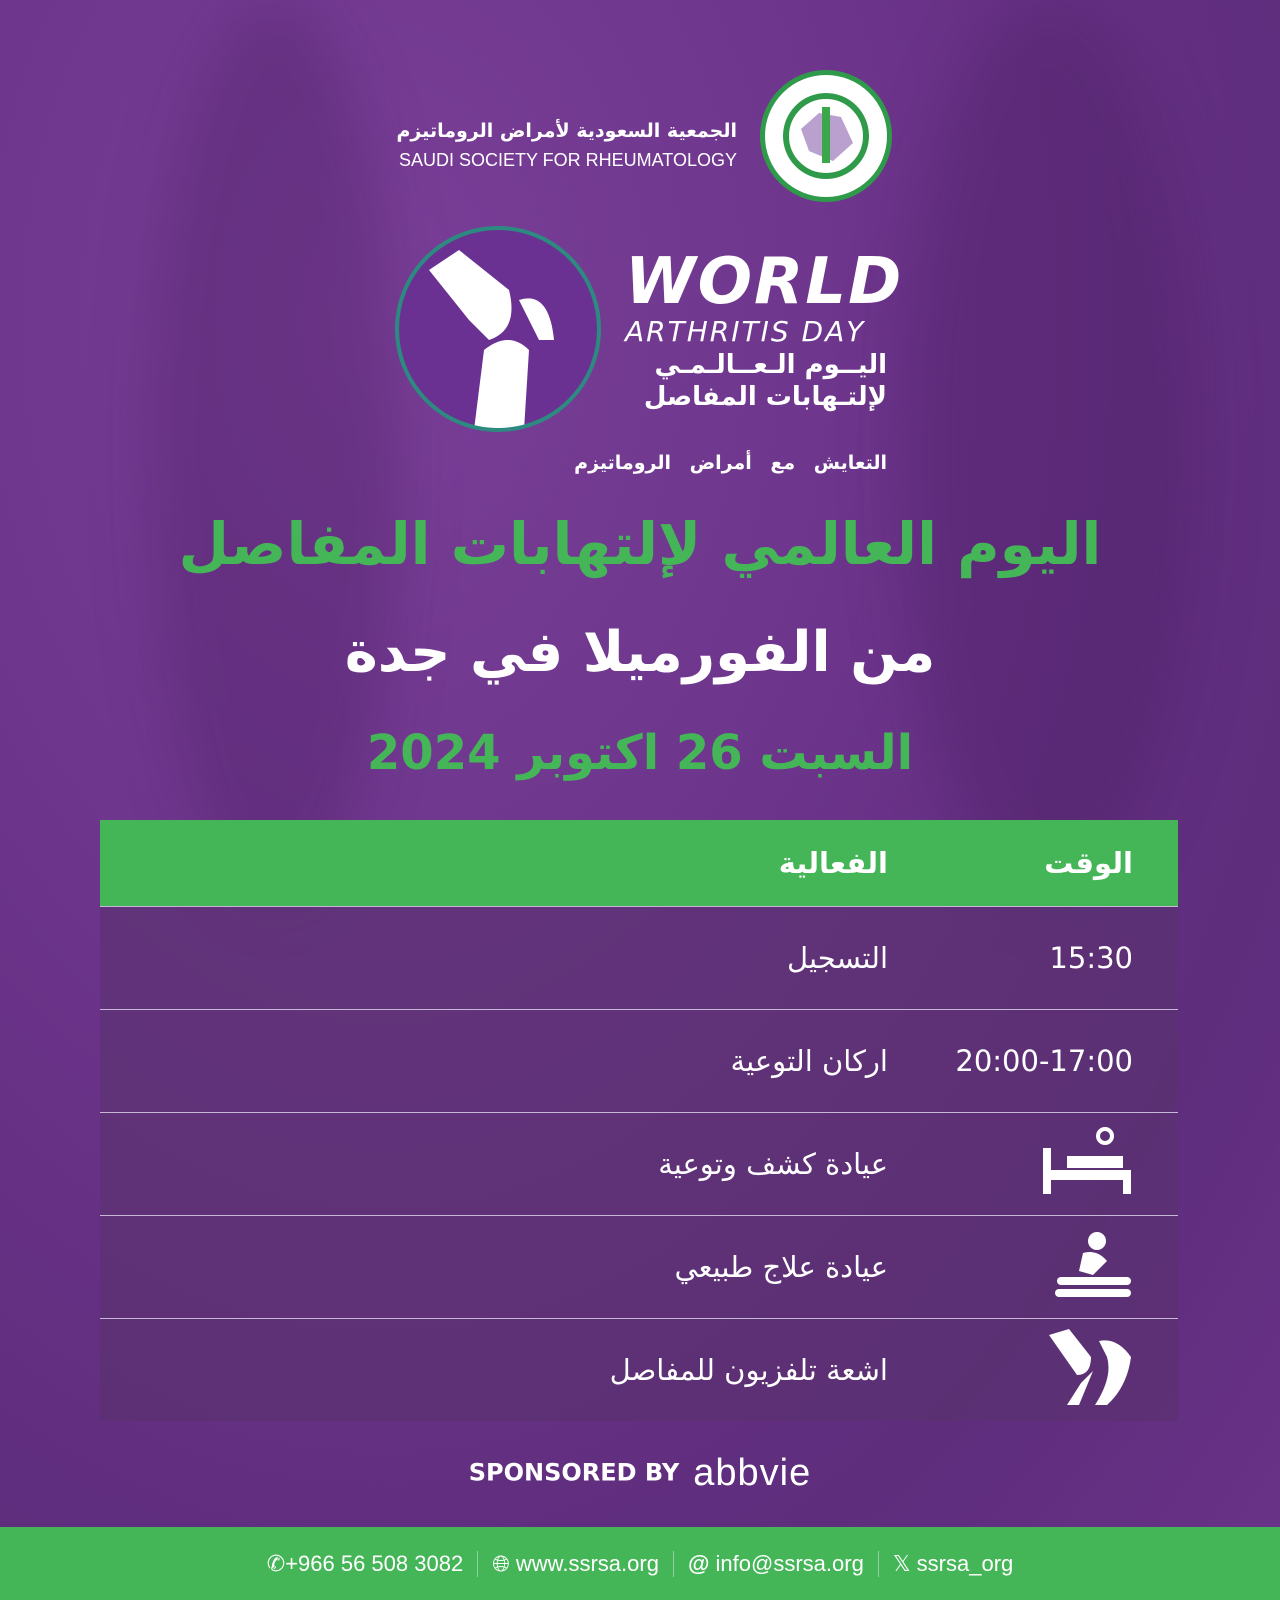 This screenshot has height=1600, width=1280. I want to click on phone-icon: ✆, so click(276, 1563).